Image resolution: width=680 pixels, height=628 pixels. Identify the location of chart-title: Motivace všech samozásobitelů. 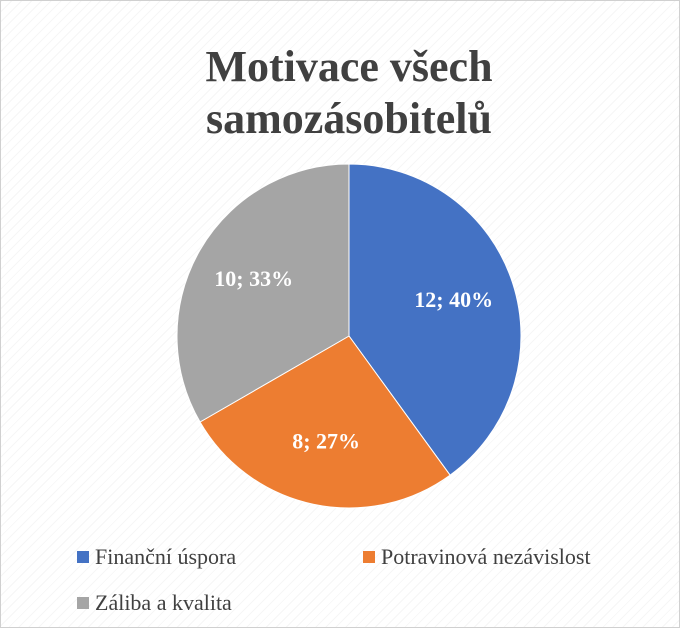
(349, 92).